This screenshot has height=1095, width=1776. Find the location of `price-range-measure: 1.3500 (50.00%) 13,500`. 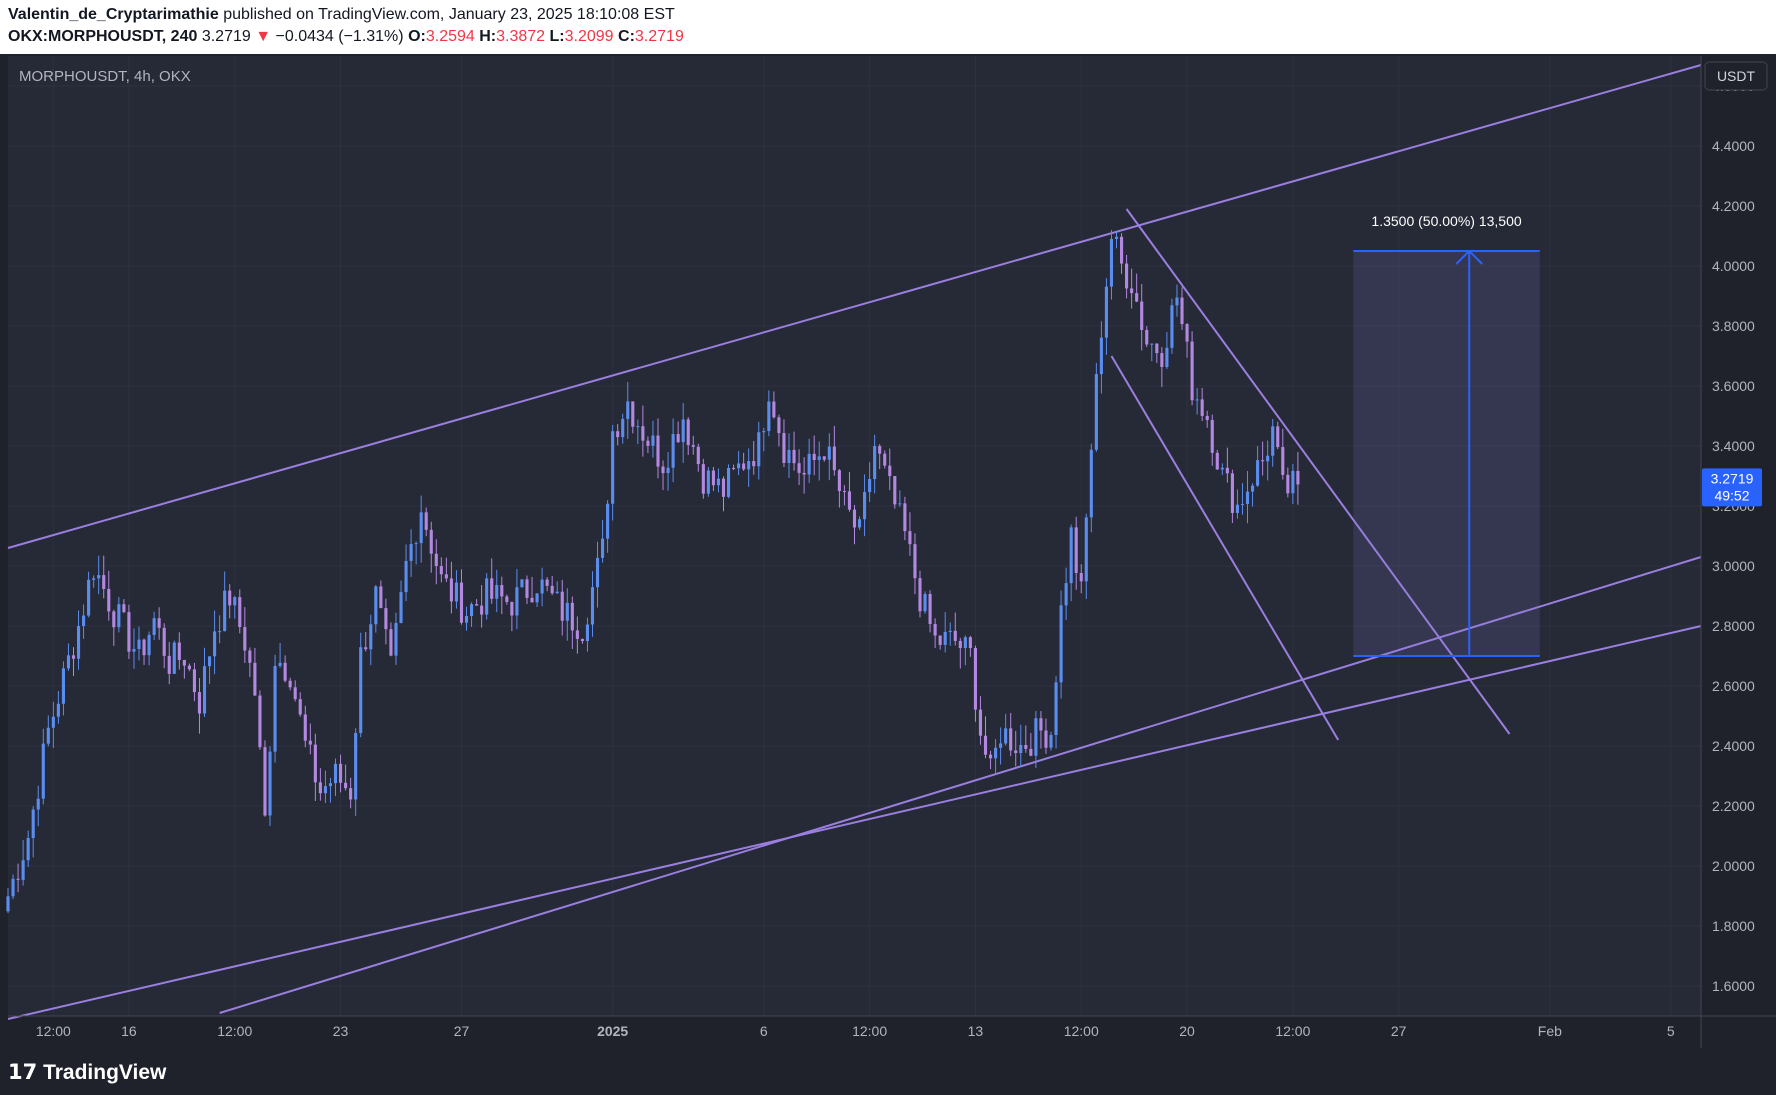

price-range-measure: 1.3500 (50.00%) 13,500 is located at coordinates (1446, 435).